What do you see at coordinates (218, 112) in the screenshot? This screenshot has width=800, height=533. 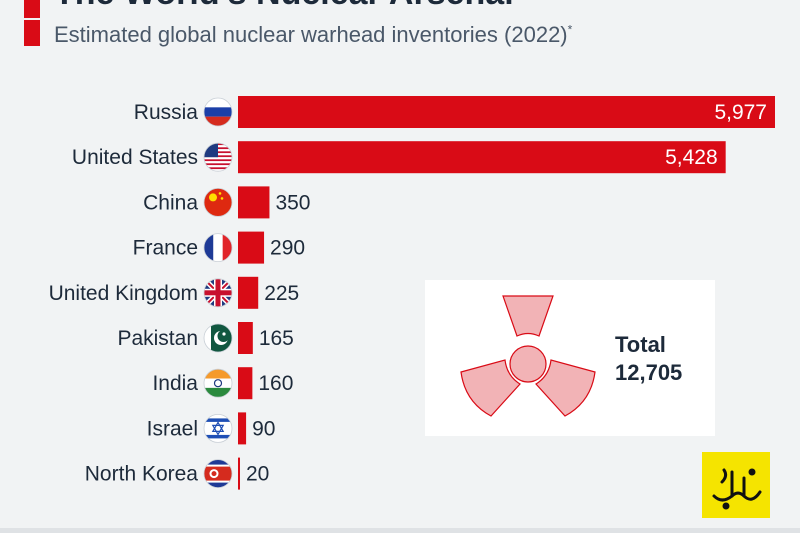 I see `russia-flag-icon` at bounding box center [218, 112].